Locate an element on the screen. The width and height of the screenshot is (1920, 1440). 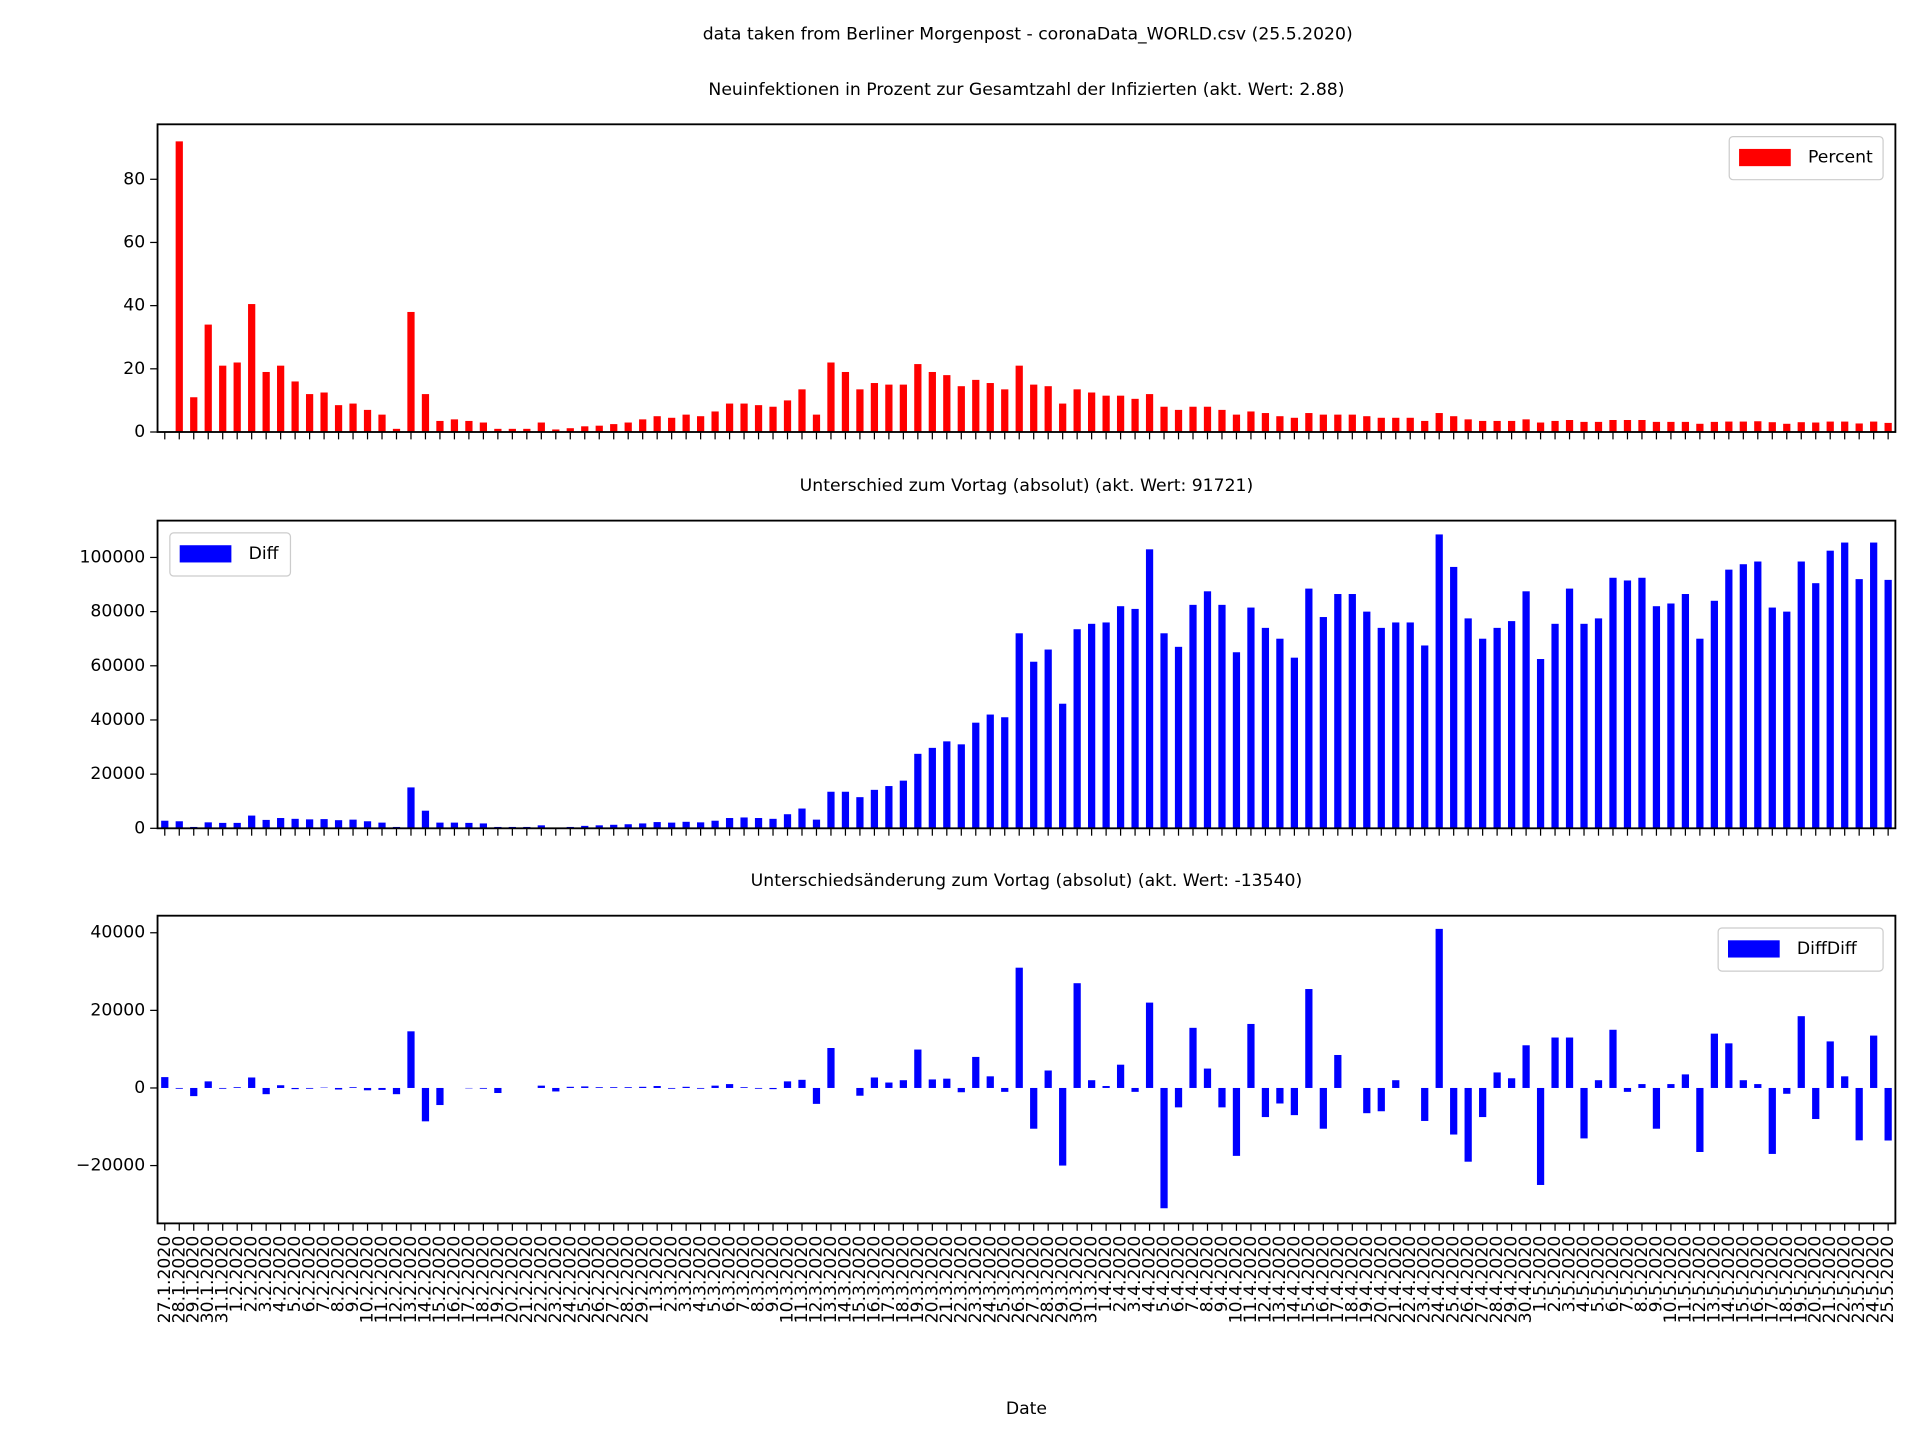
x-tick-label: 23.5.2020 is located at coordinates (1859, 1280).